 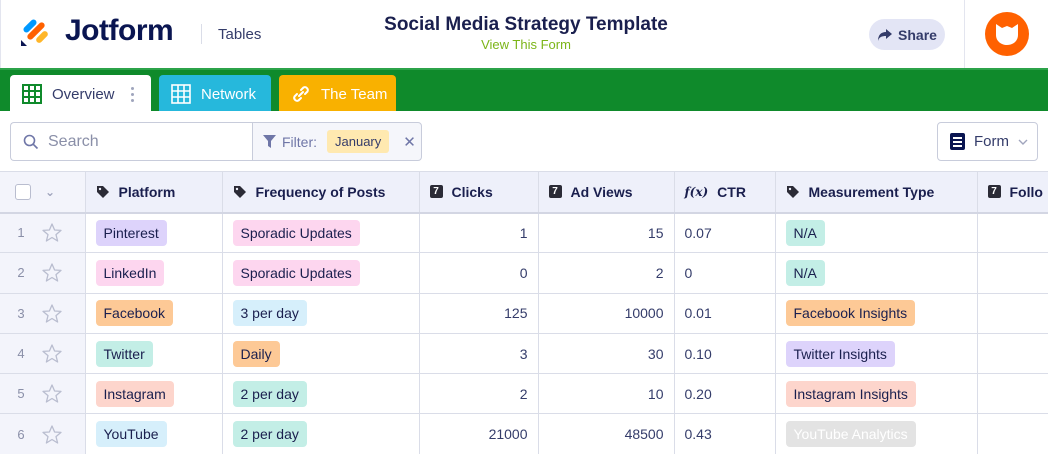 What do you see at coordinates (154, 192) in the screenshot?
I see `column-header-platform: Platform` at bounding box center [154, 192].